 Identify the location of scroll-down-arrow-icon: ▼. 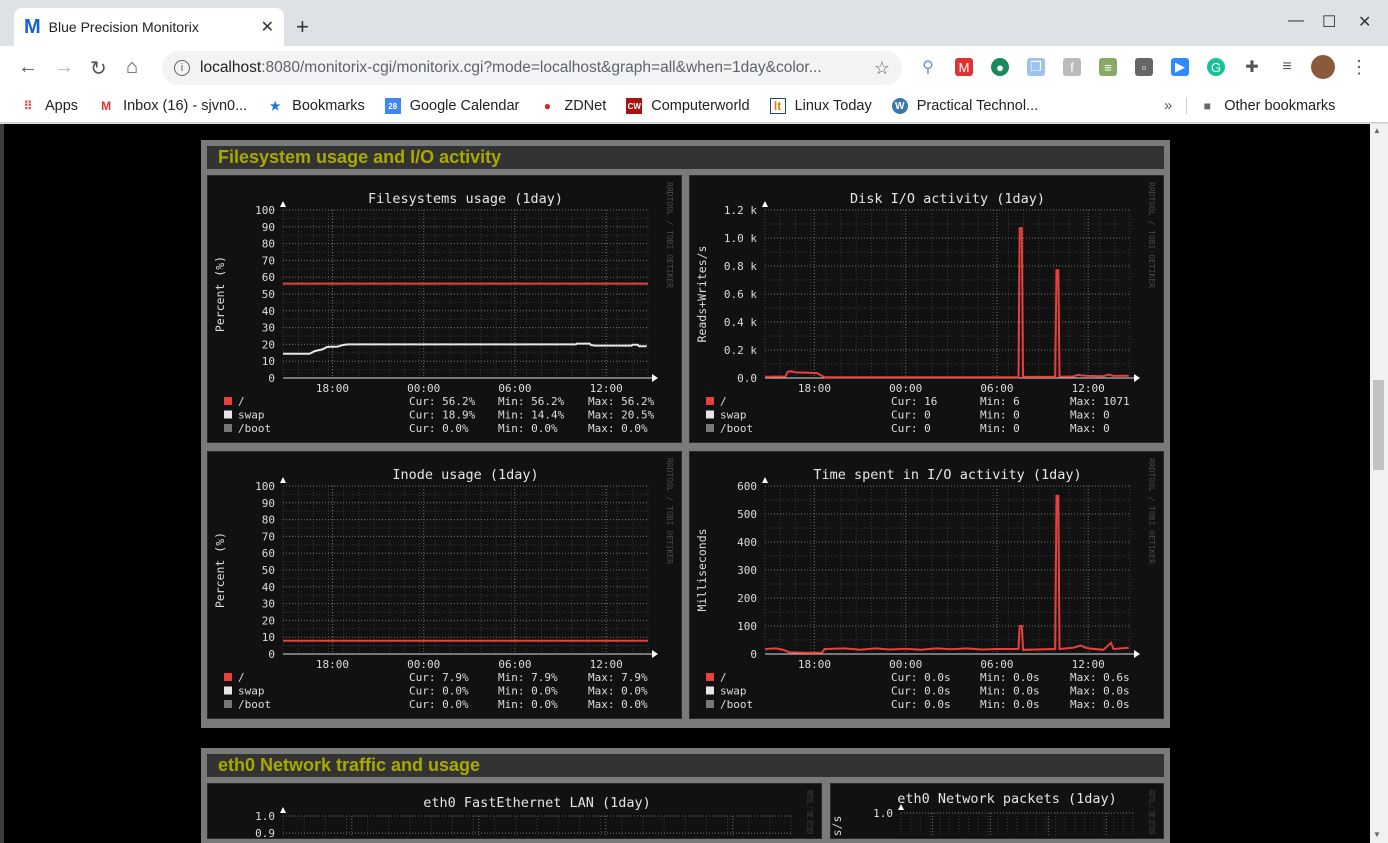
(1377, 834).